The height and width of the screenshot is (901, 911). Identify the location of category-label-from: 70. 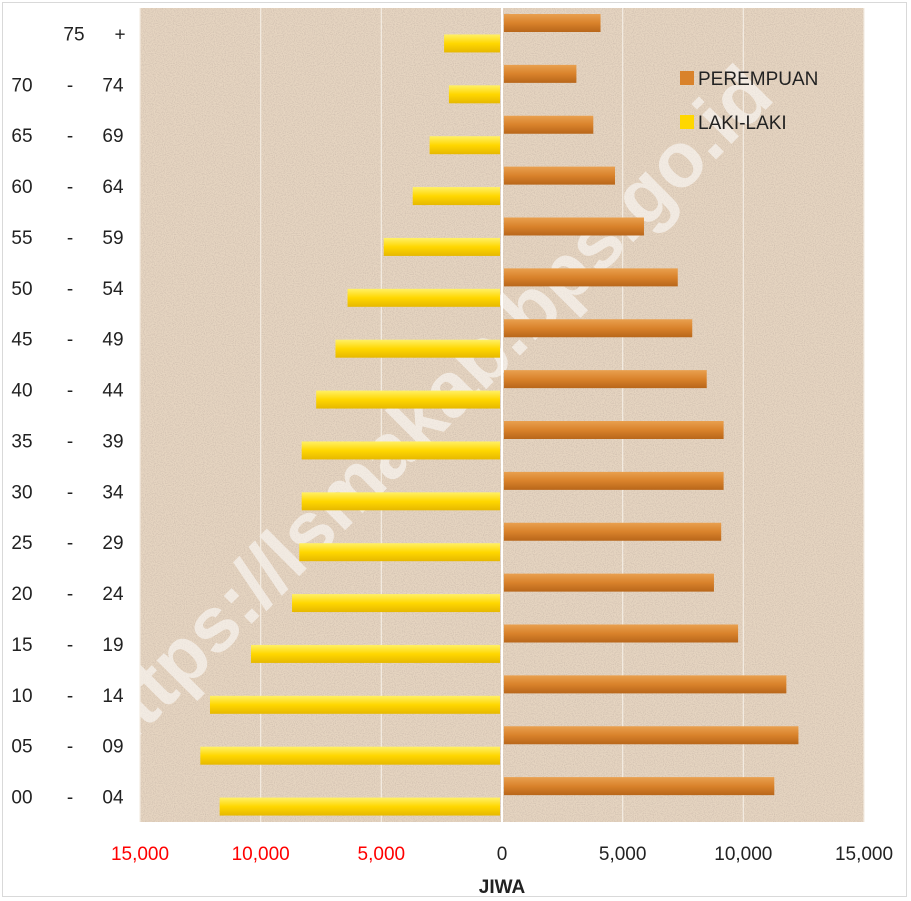
(21, 85).